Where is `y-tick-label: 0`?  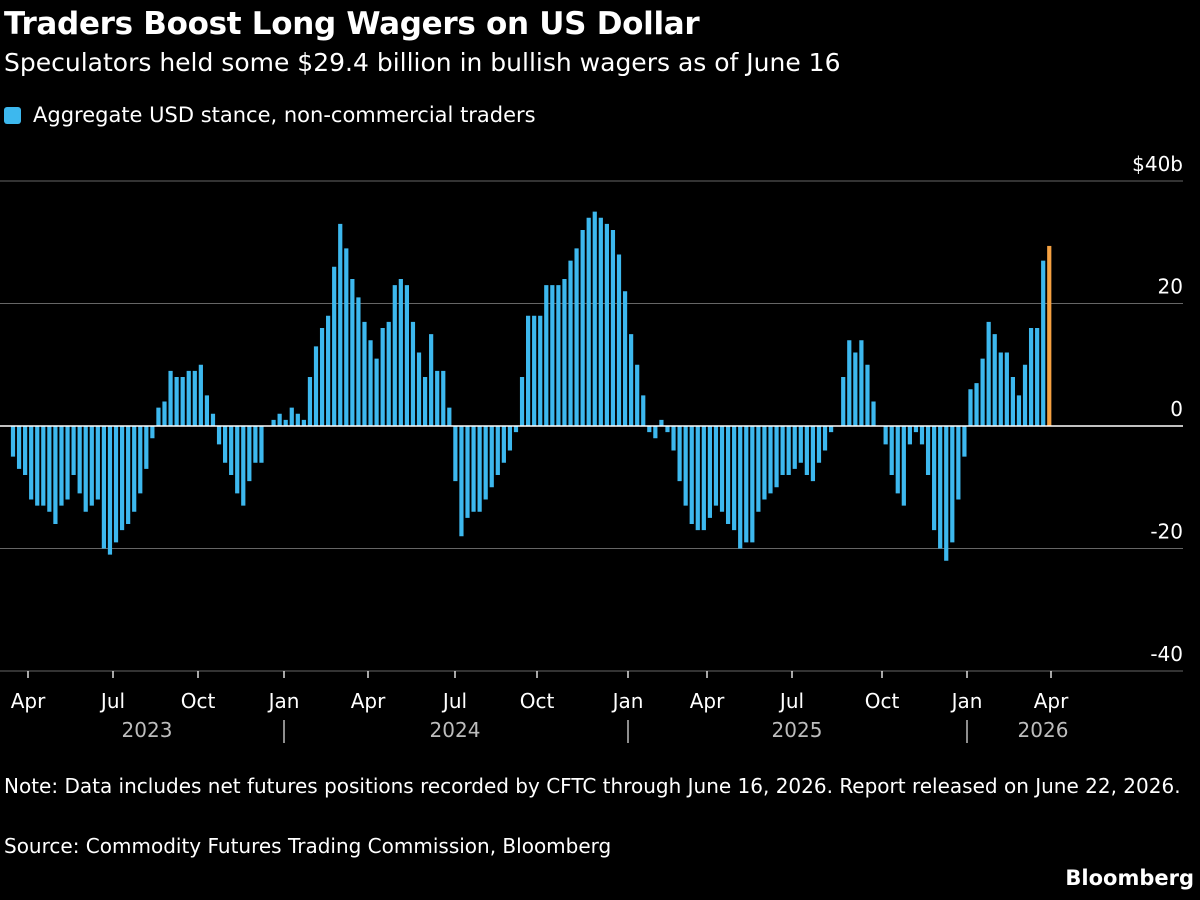
y-tick-label: 0 is located at coordinates (1176, 409).